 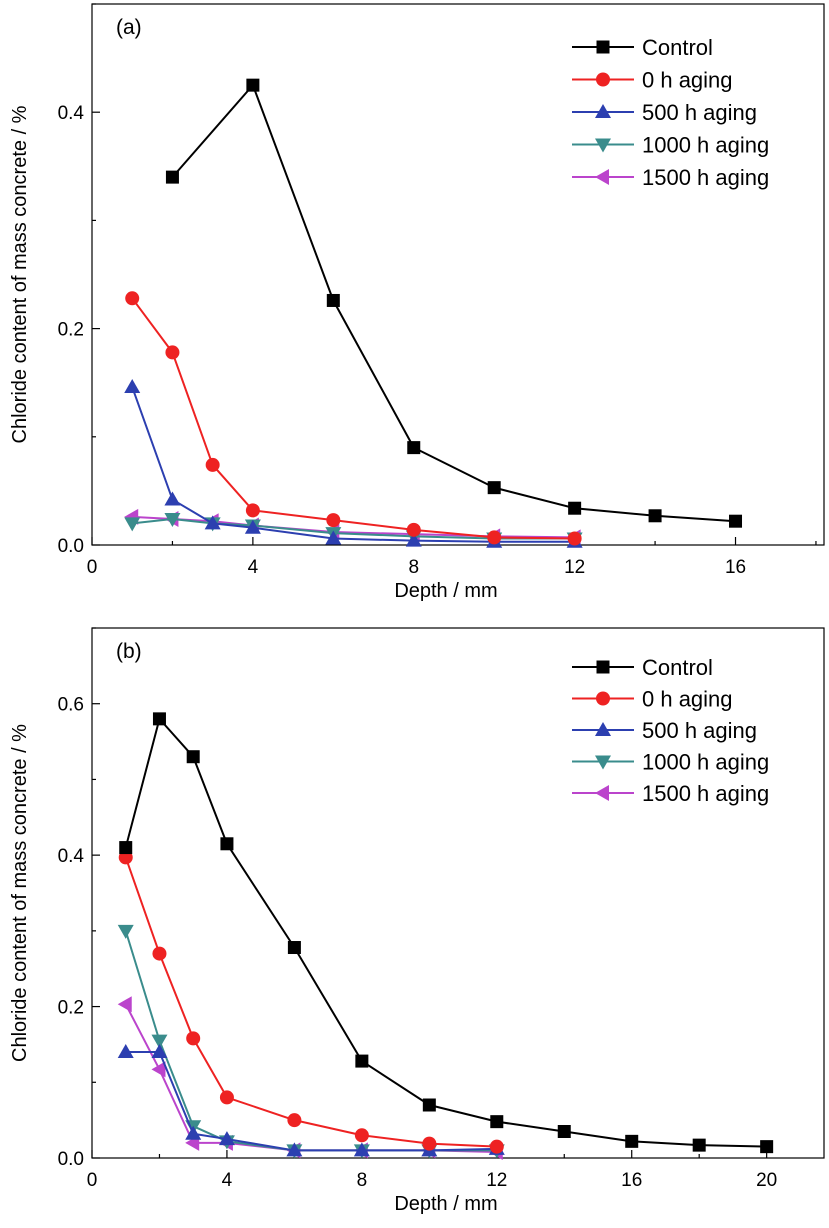 I want to click on series-0-h-aging, so click(x=353, y=418).